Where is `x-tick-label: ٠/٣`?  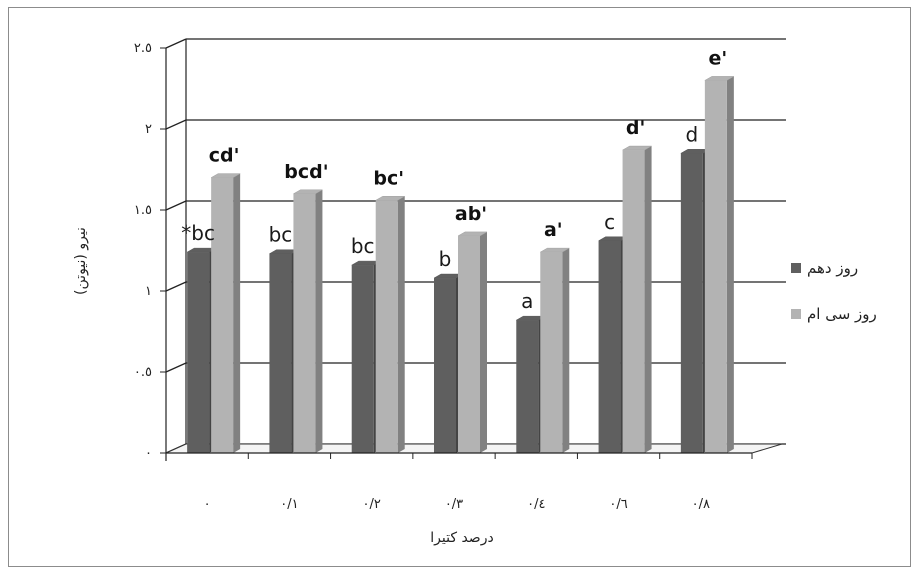
x-tick-label: ٠/٣ is located at coordinates (454, 504).